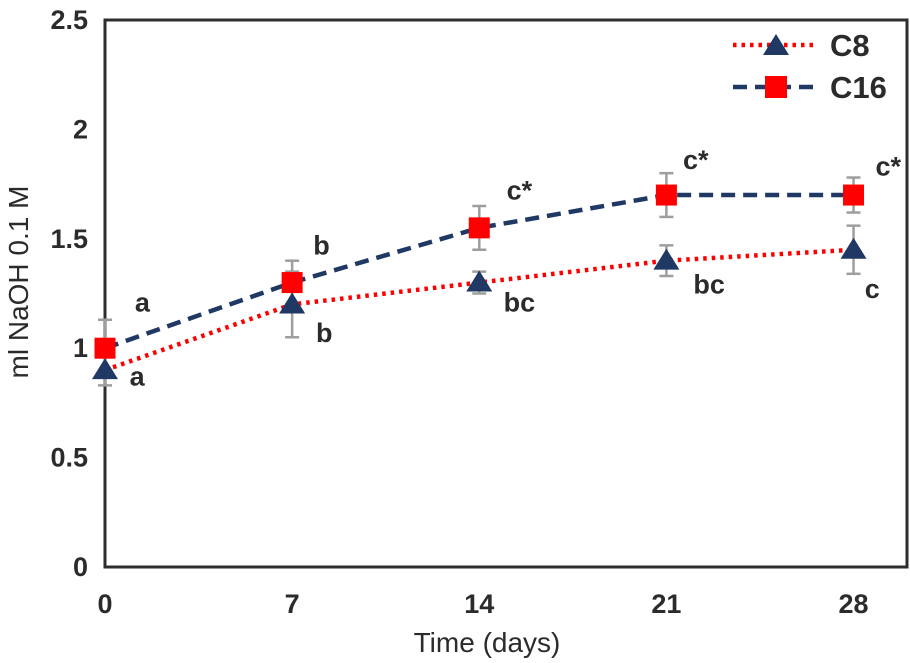 The height and width of the screenshot is (663, 910). I want to click on y-tick-label: 2, so click(80, 129).